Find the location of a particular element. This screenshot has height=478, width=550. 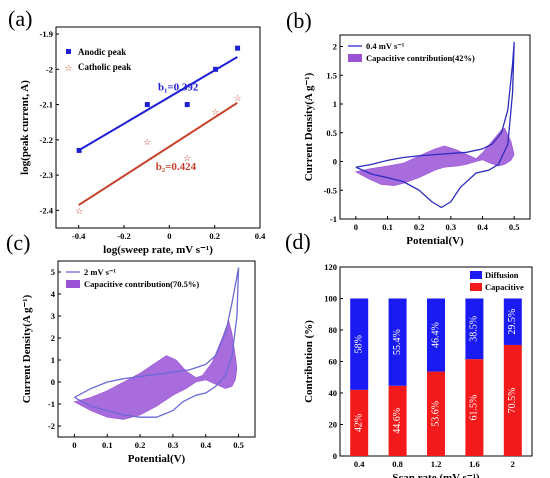

bar-data-label: 61.5% is located at coordinates (474, 408).